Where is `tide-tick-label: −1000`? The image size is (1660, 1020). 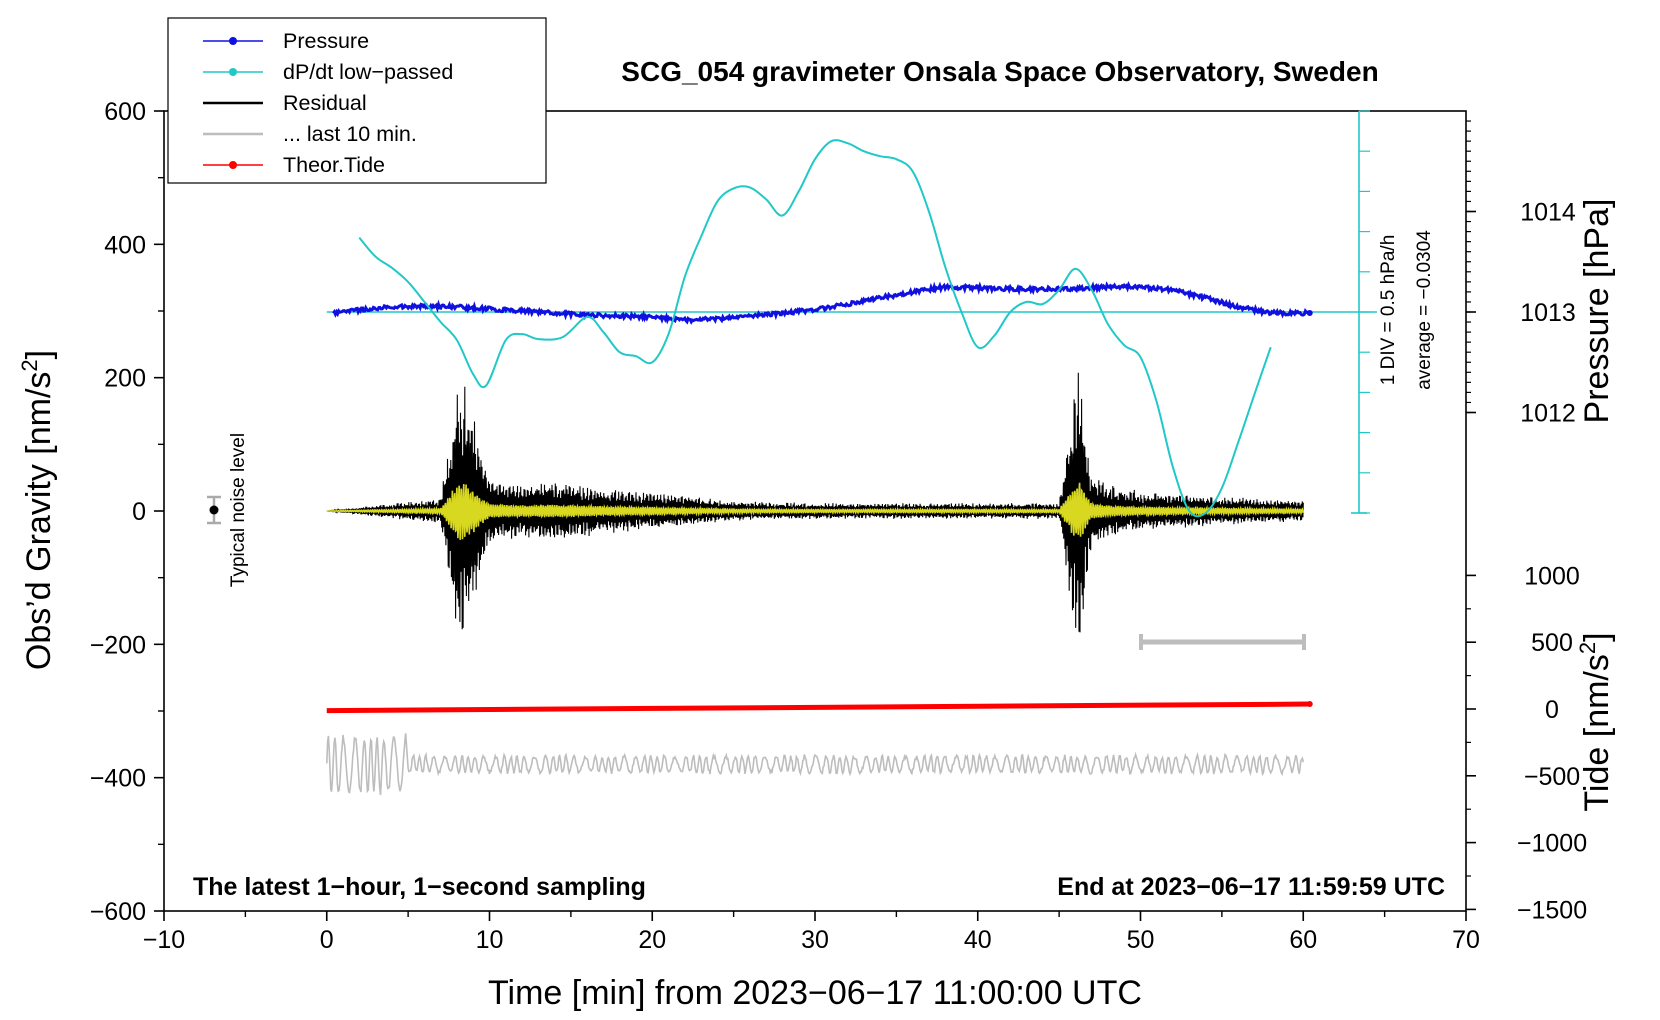 tide-tick-label: −1000 is located at coordinates (1552, 844).